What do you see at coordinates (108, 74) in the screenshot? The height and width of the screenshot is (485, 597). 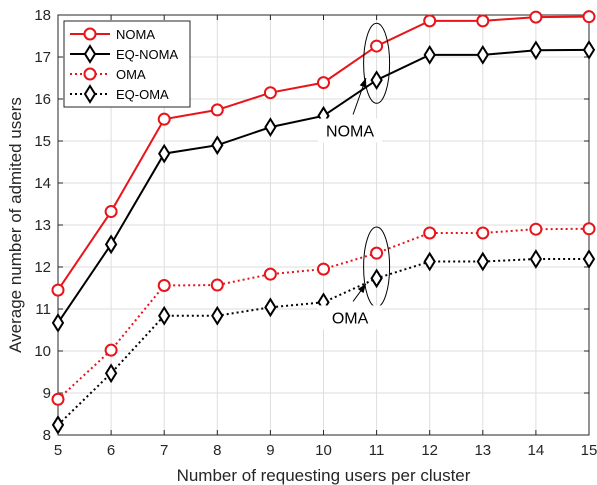 I see `legend-item-oma: OMA` at bounding box center [108, 74].